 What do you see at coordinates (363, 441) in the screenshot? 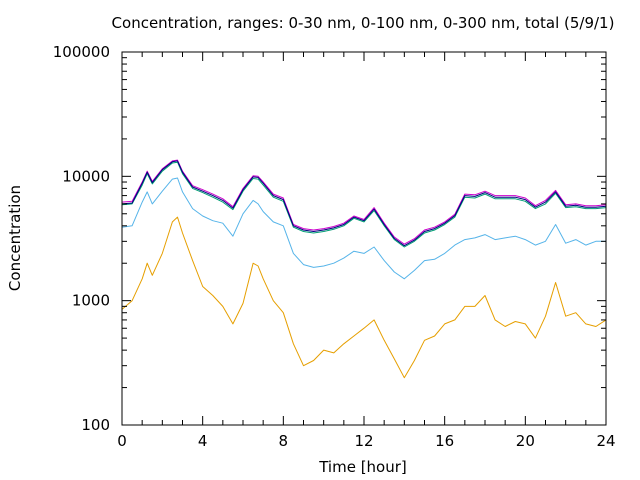
I see `x-tick-label: 12` at bounding box center [363, 441].